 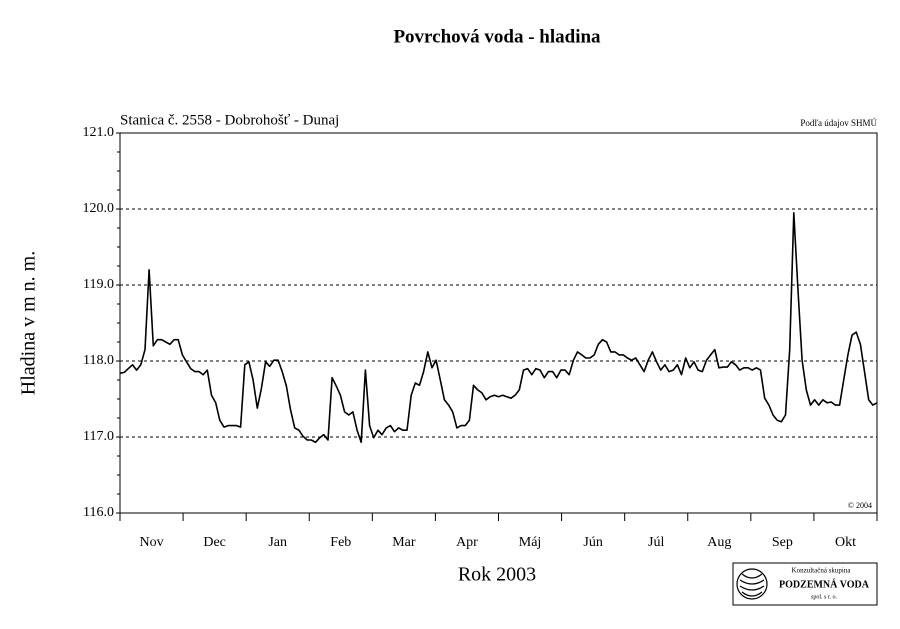 I want to click on logo-line3: spol. s r. o., so click(x=824, y=597).